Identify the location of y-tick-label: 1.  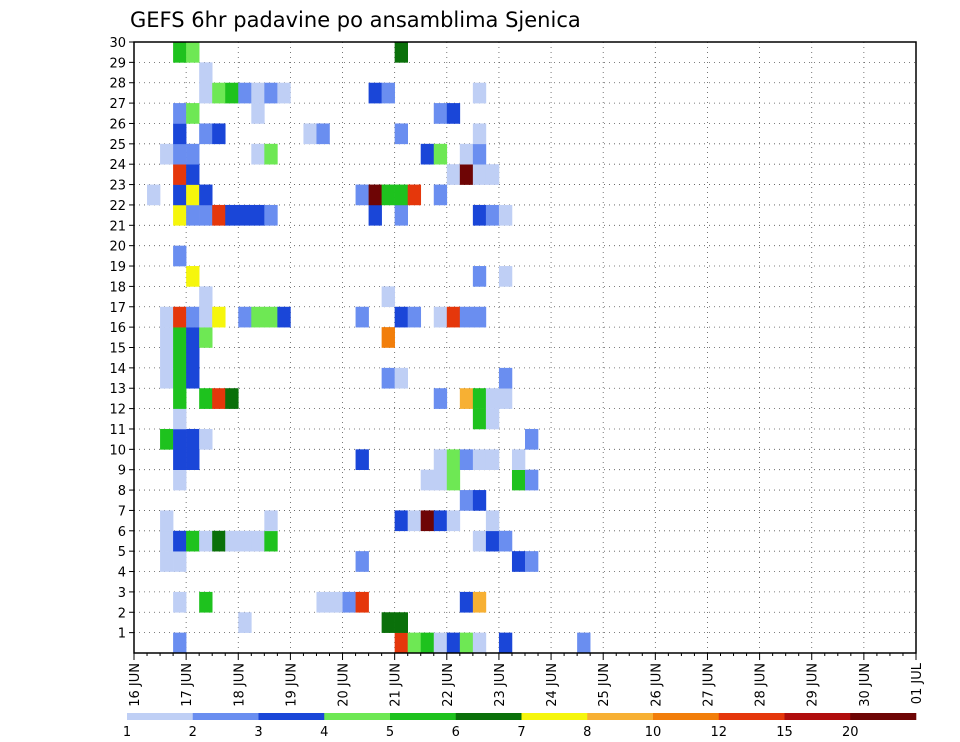
(122, 634).